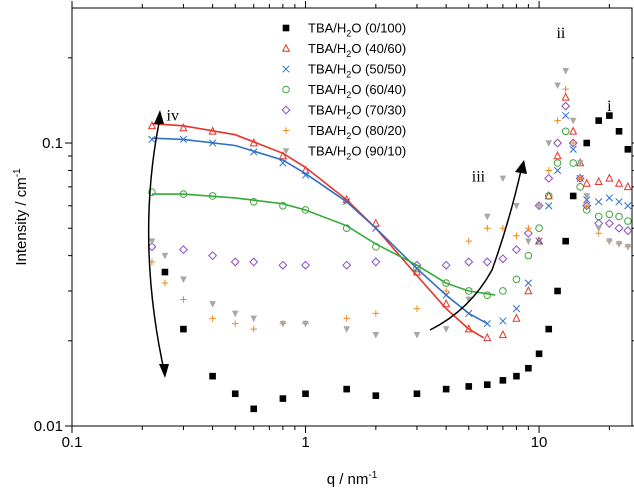 Image resolution: width=634 pixels, height=492 pixels. What do you see at coordinates (372, 475) in the screenshot?
I see `x-axis-label-sup: -1` at bounding box center [372, 475].